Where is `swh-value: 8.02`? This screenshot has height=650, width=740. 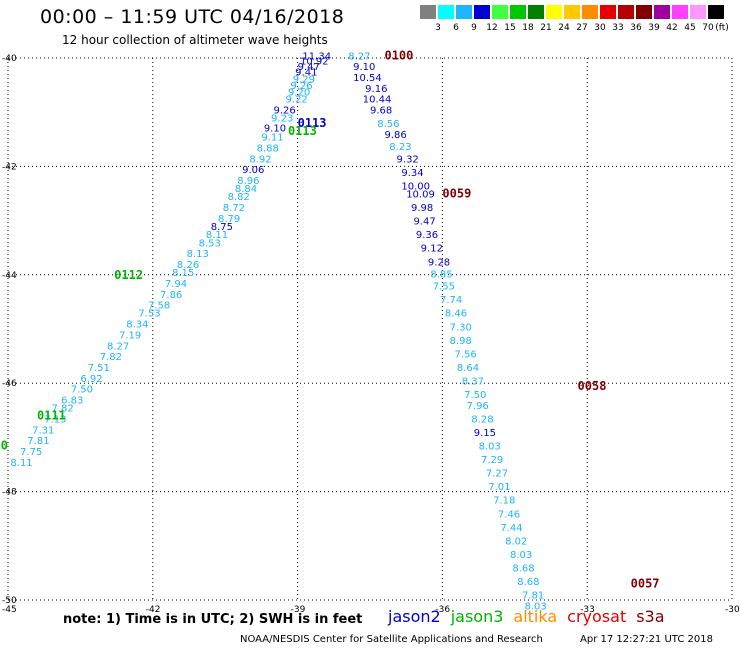 swh-value: 8.02 is located at coordinates (516, 541).